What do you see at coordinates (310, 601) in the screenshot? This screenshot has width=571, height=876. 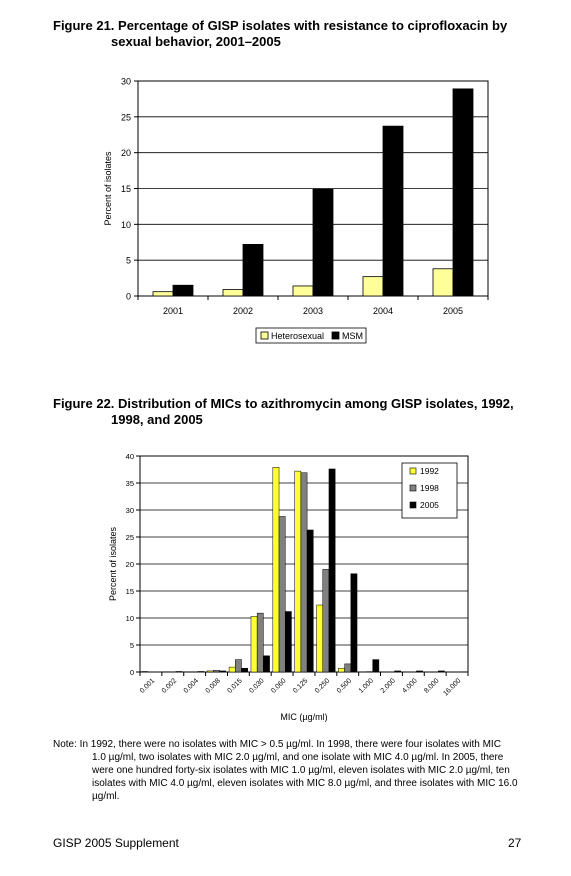 I see `bar-2005-0.125` at bounding box center [310, 601].